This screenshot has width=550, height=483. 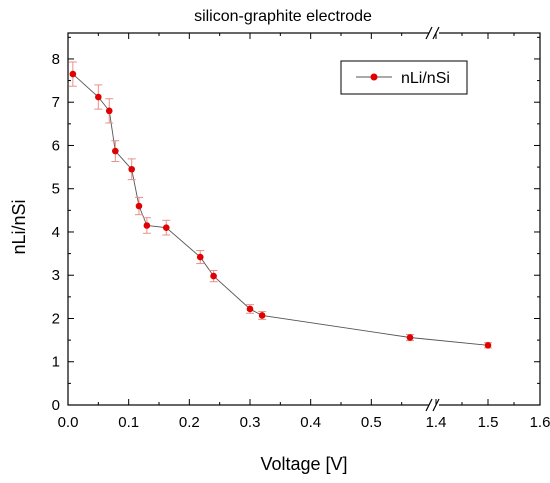 What do you see at coordinates (56, 102) in the screenshot?
I see `y-tick-label: 7` at bounding box center [56, 102].